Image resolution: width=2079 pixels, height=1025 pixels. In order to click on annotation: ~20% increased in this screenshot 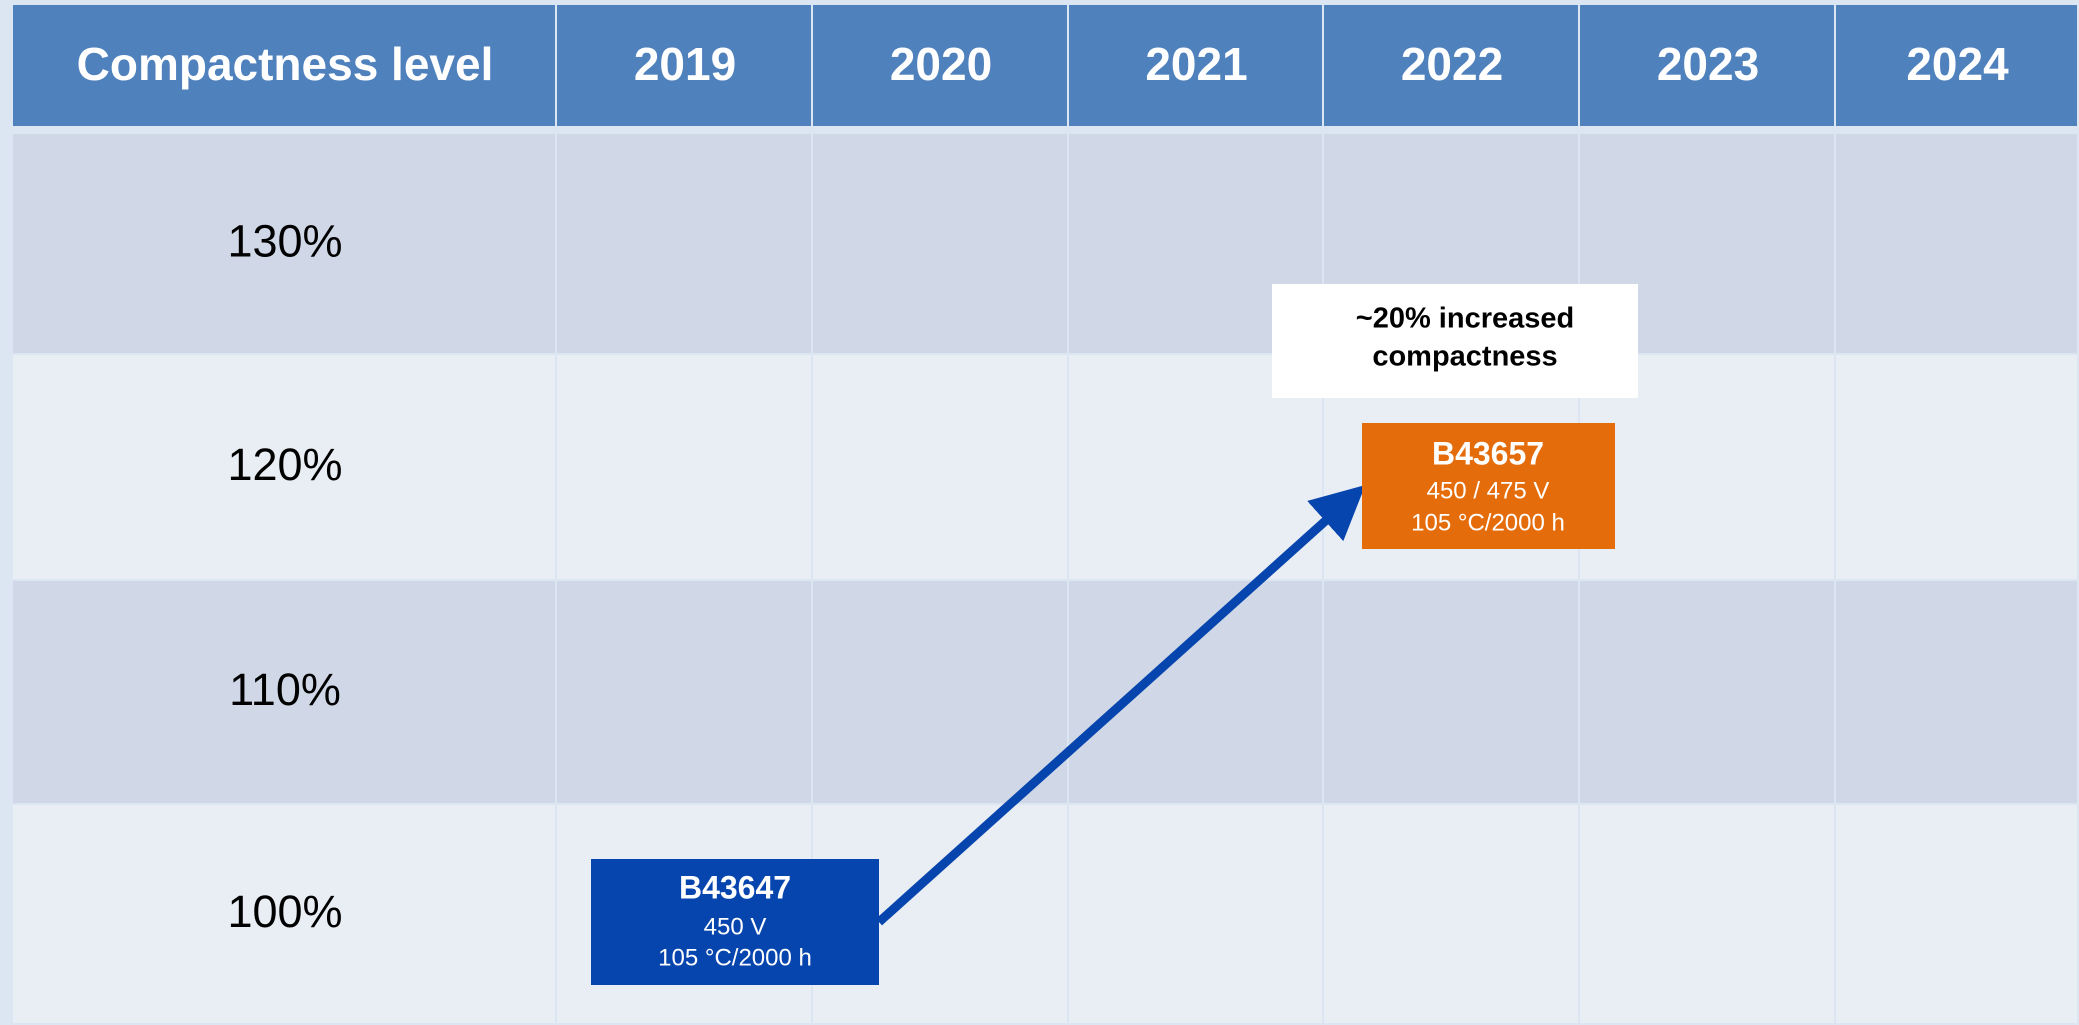, I will do `click(1465, 319)`.